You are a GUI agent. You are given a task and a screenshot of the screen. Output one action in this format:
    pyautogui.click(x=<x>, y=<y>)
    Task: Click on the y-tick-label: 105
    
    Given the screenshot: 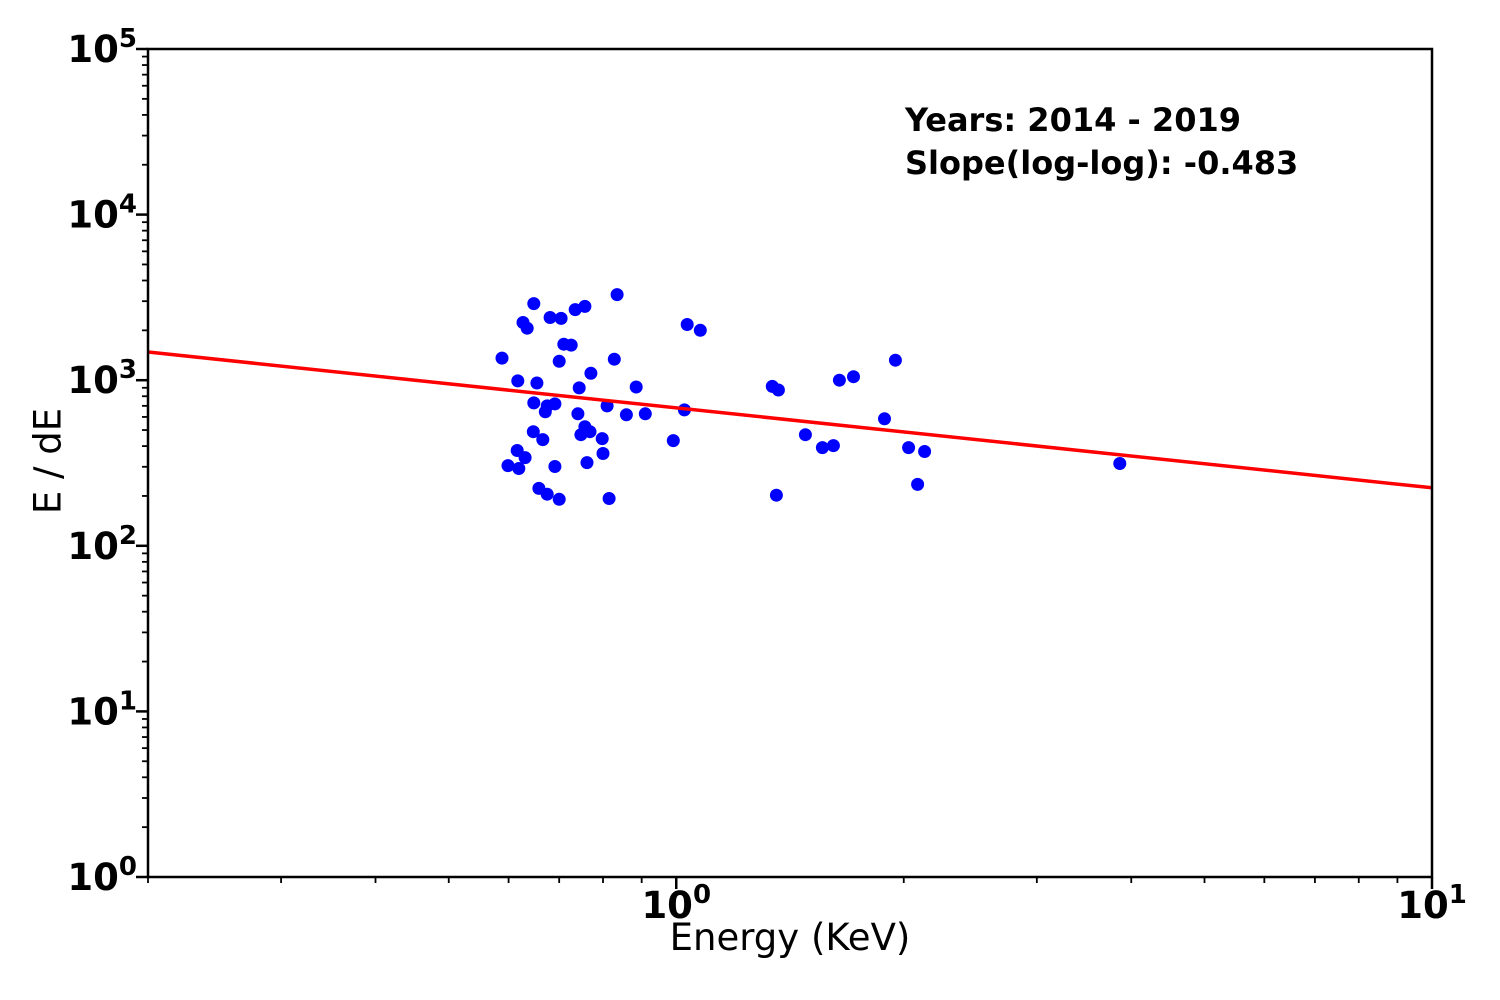 What is the action you would take?
    pyautogui.click(x=102, y=47)
    